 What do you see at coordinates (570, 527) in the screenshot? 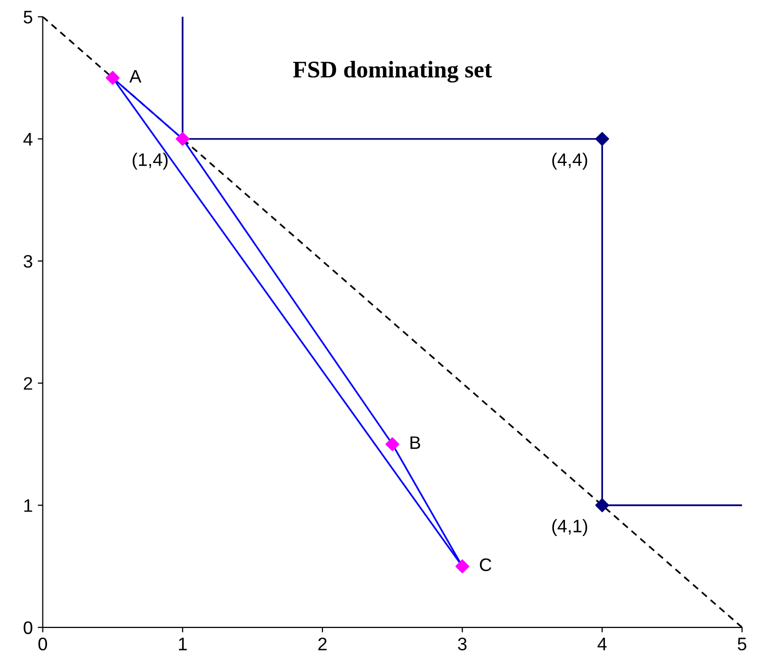
I see `annotation: (4,1)` at bounding box center [570, 527].